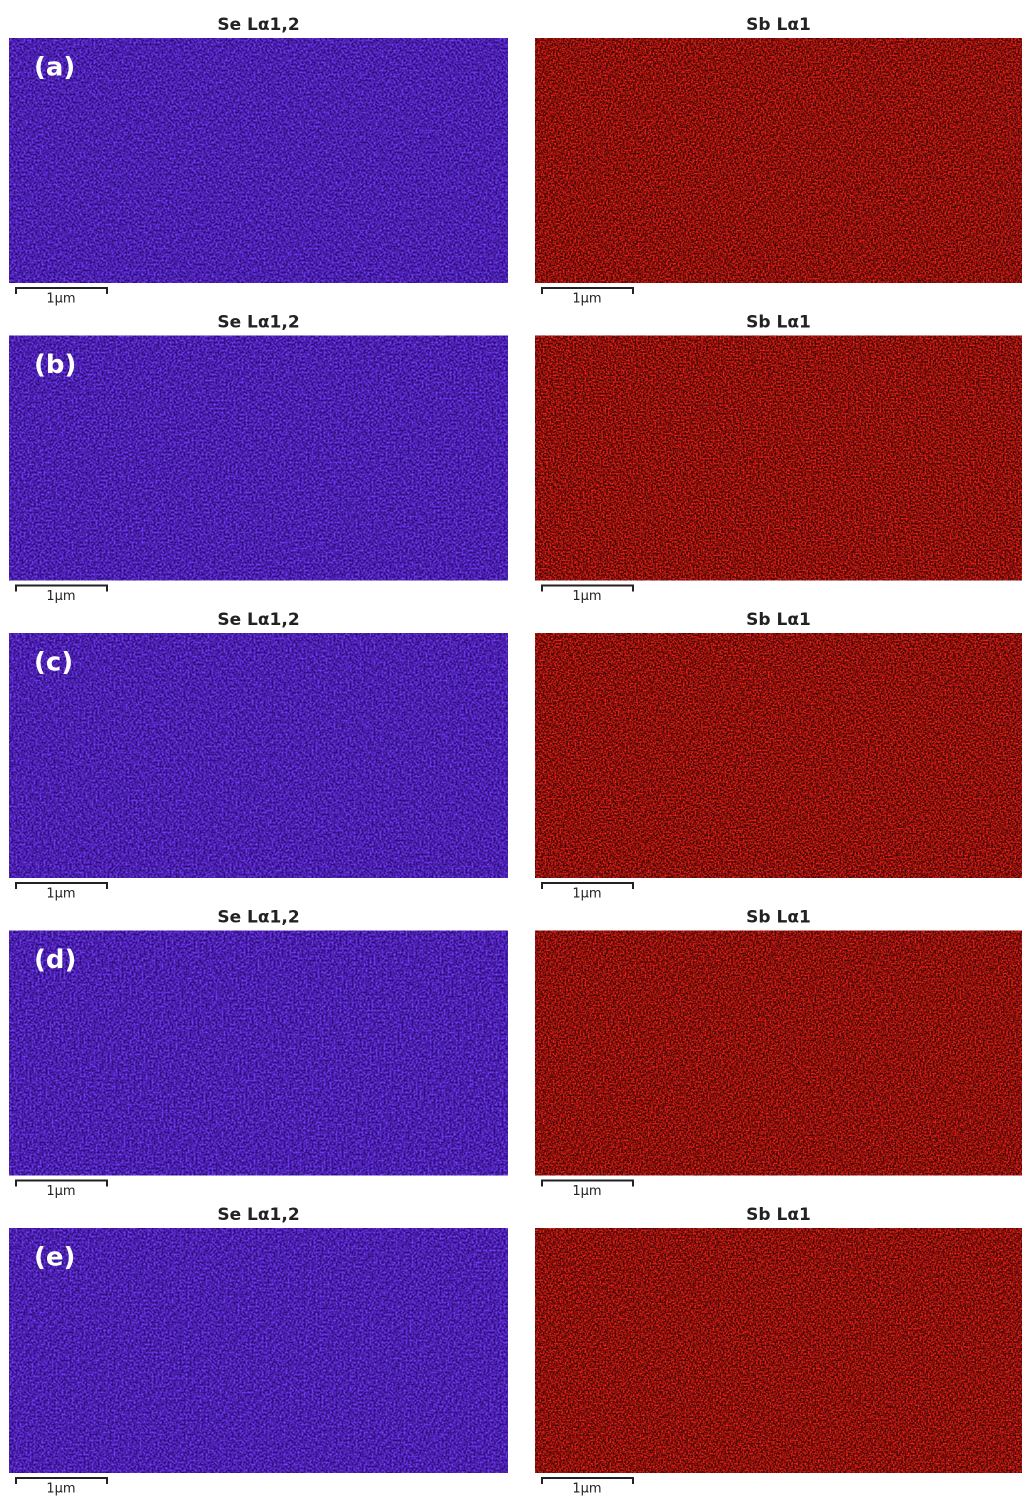  Describe the element at coordinates (55, 960) in the screenshot. I see `panel-label: (d)` at that location.